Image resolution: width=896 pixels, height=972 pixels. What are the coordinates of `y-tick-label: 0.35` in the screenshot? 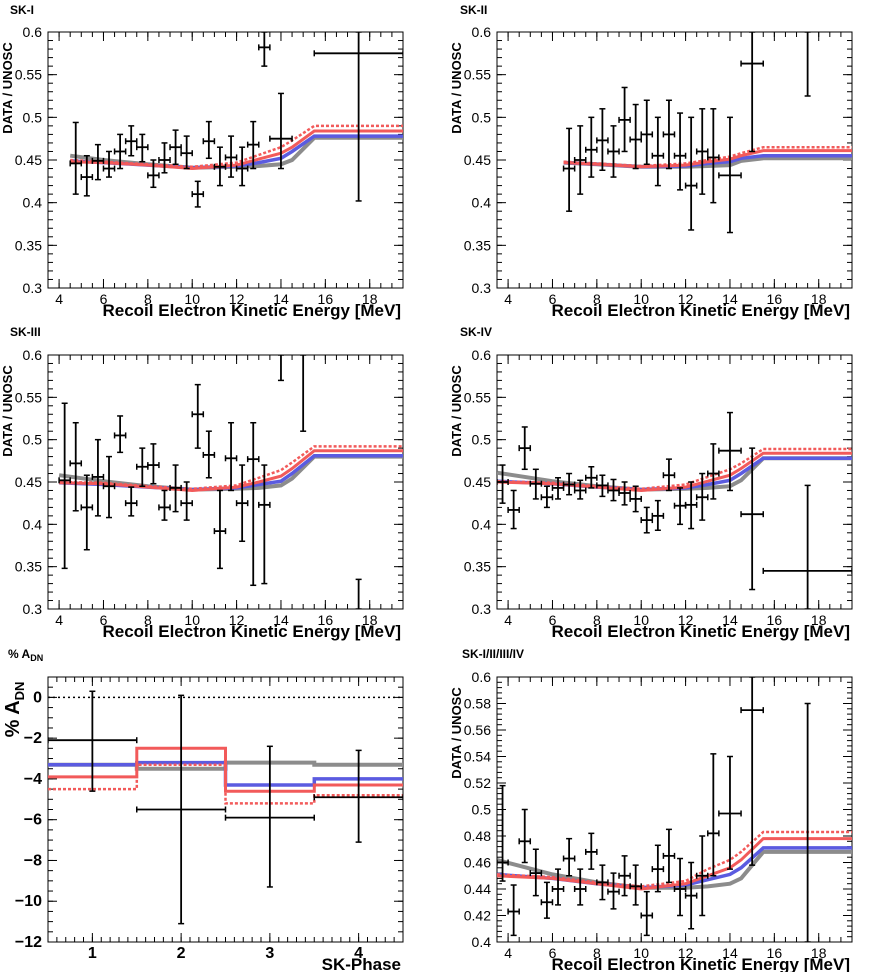 It's located at (477, 567).